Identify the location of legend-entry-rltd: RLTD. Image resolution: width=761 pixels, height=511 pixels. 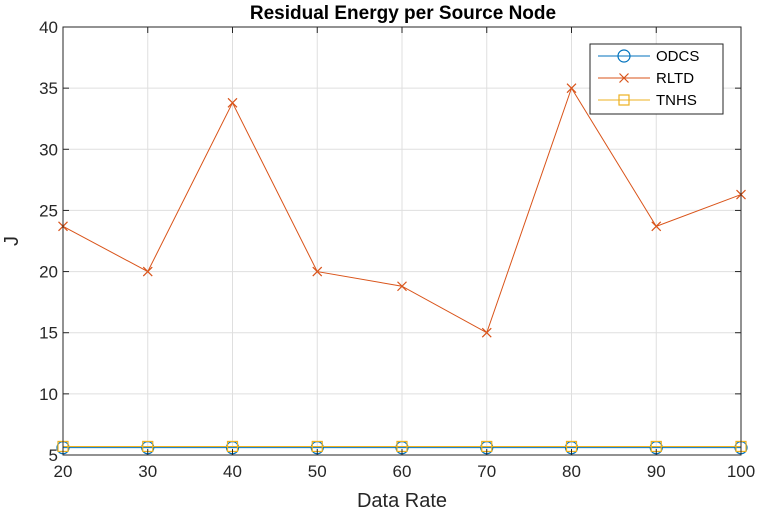
(646, 78).